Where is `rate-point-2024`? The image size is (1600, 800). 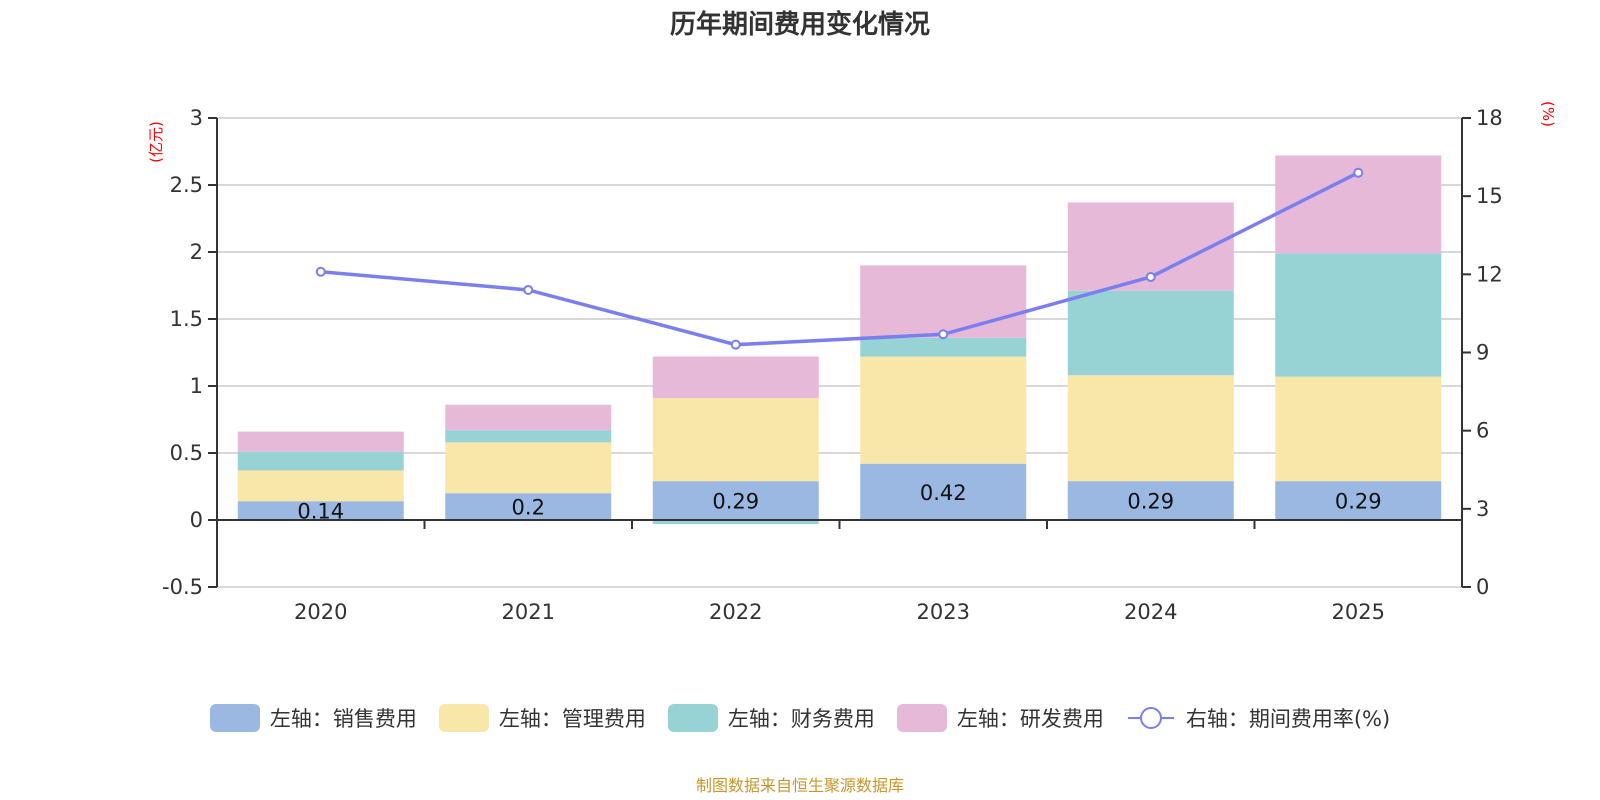
rate-point-2024 is located at coordinates (1150, 276).